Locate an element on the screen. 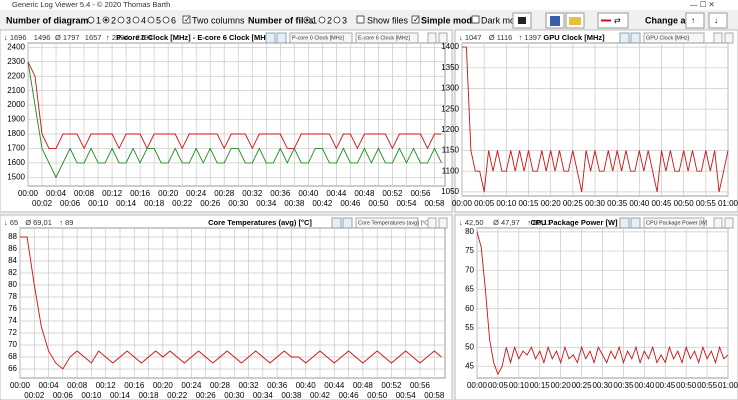 This screenshot has width=738, height=400. stat: ↓ 65 is located at coordinates (11, 222).